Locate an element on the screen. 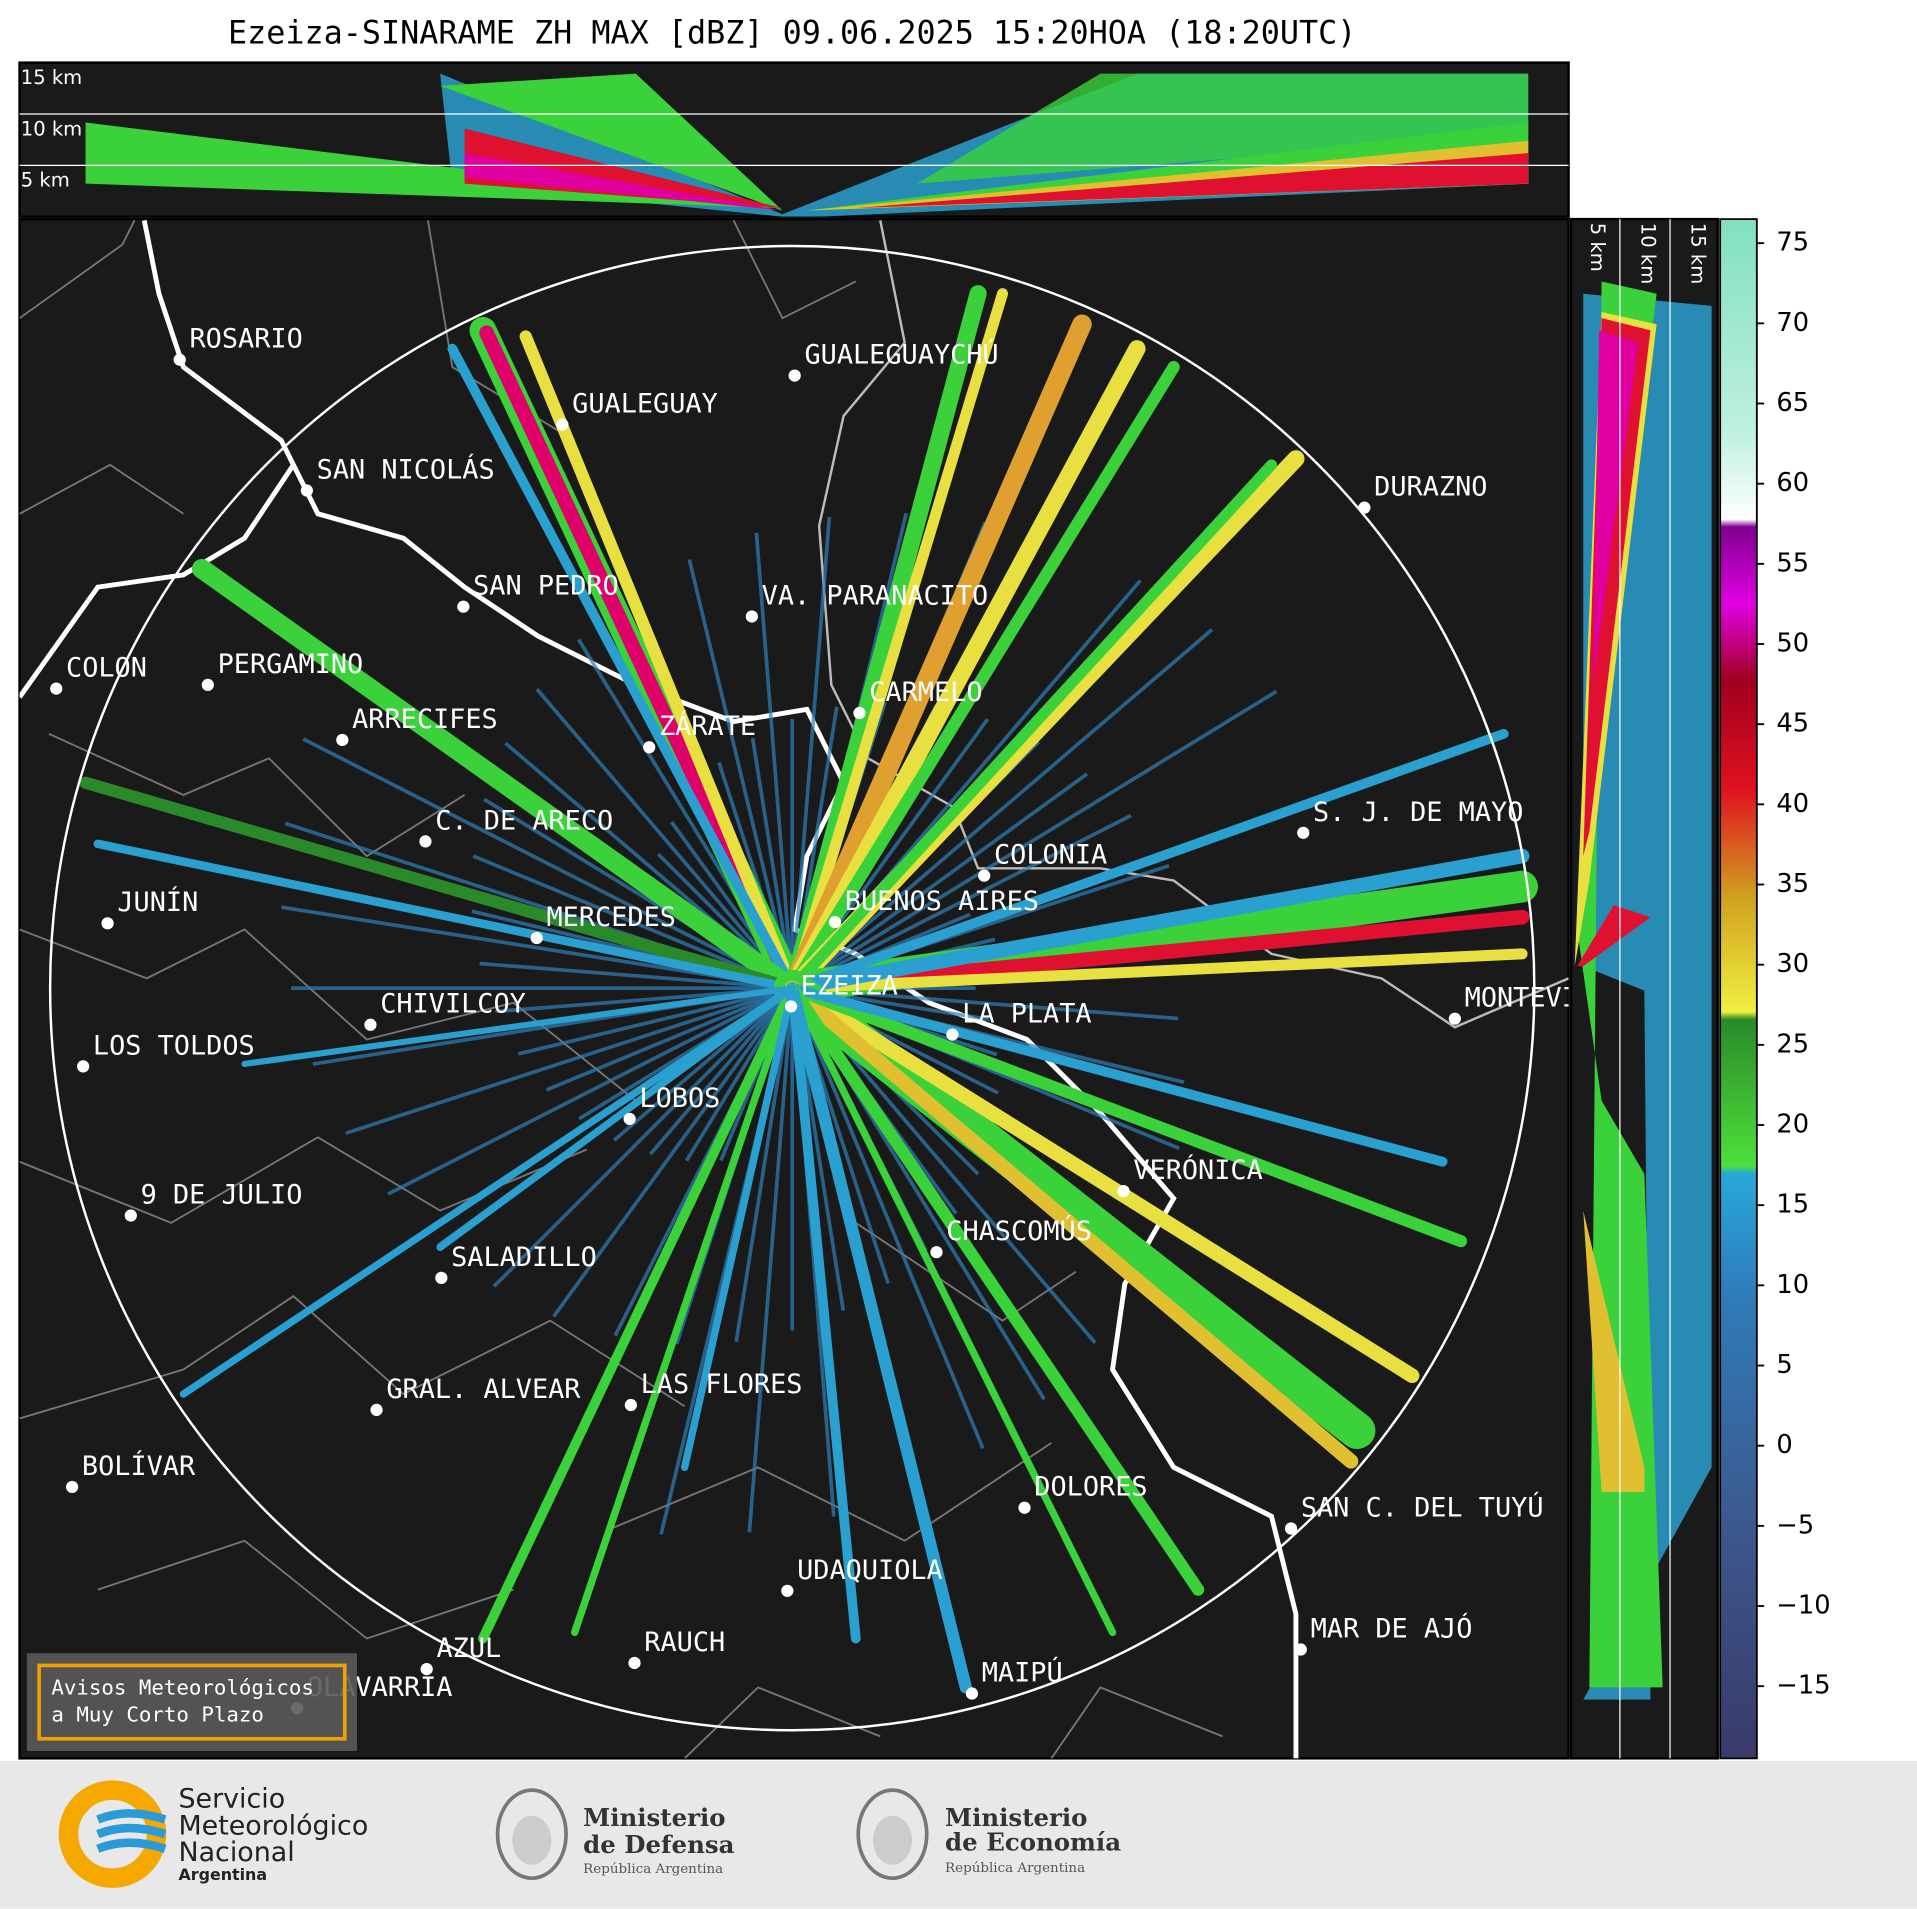 This screenshot has height=1909, width=1917. colorbar-tick-label: −5 is located at coordinates (1795, 1525).